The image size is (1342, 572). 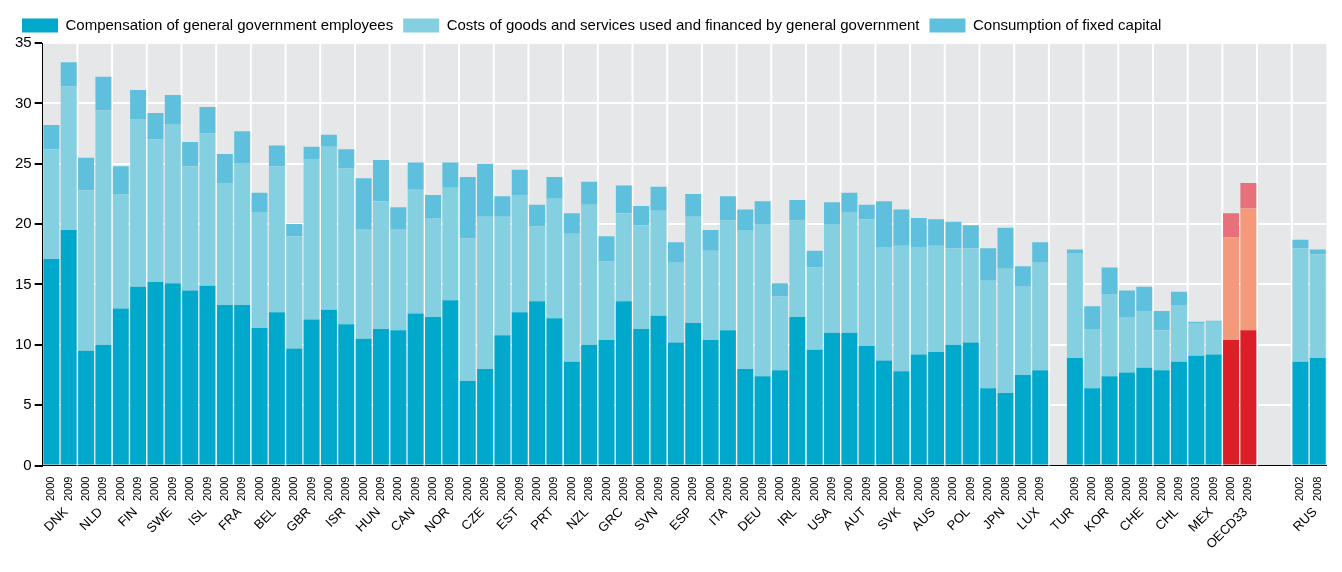 I want to click on text: POL, so click(x=958, y=519).